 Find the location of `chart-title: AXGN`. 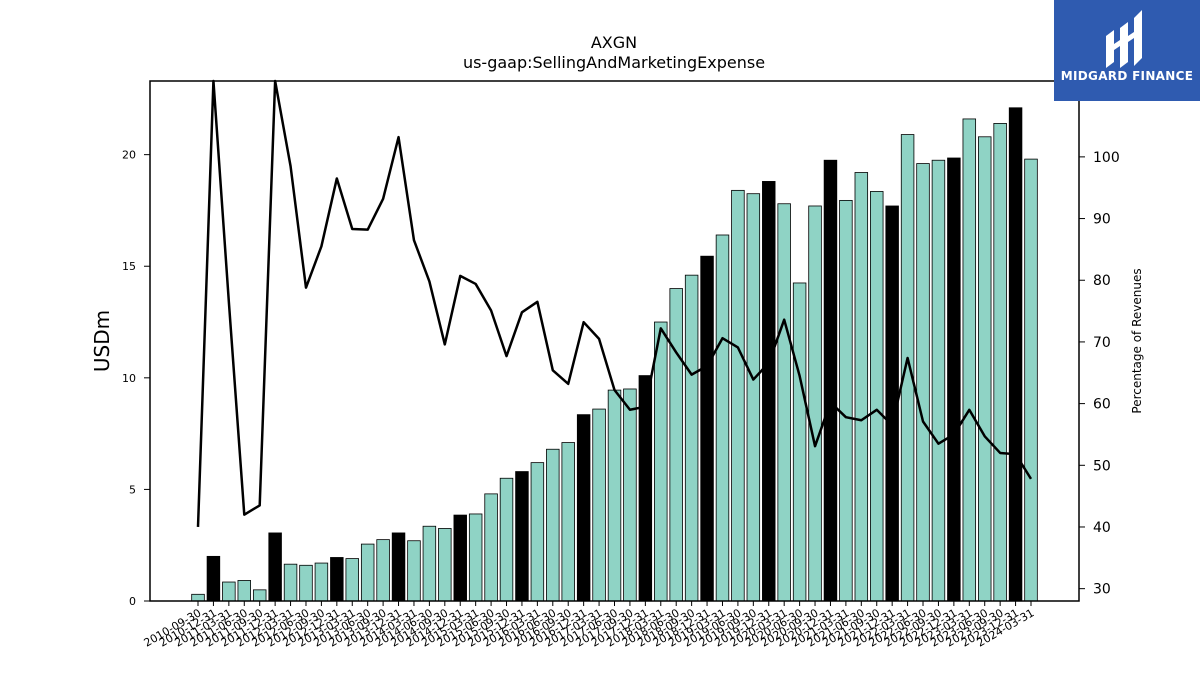

chart-title: AXGN is located at coordinates (614, 42).